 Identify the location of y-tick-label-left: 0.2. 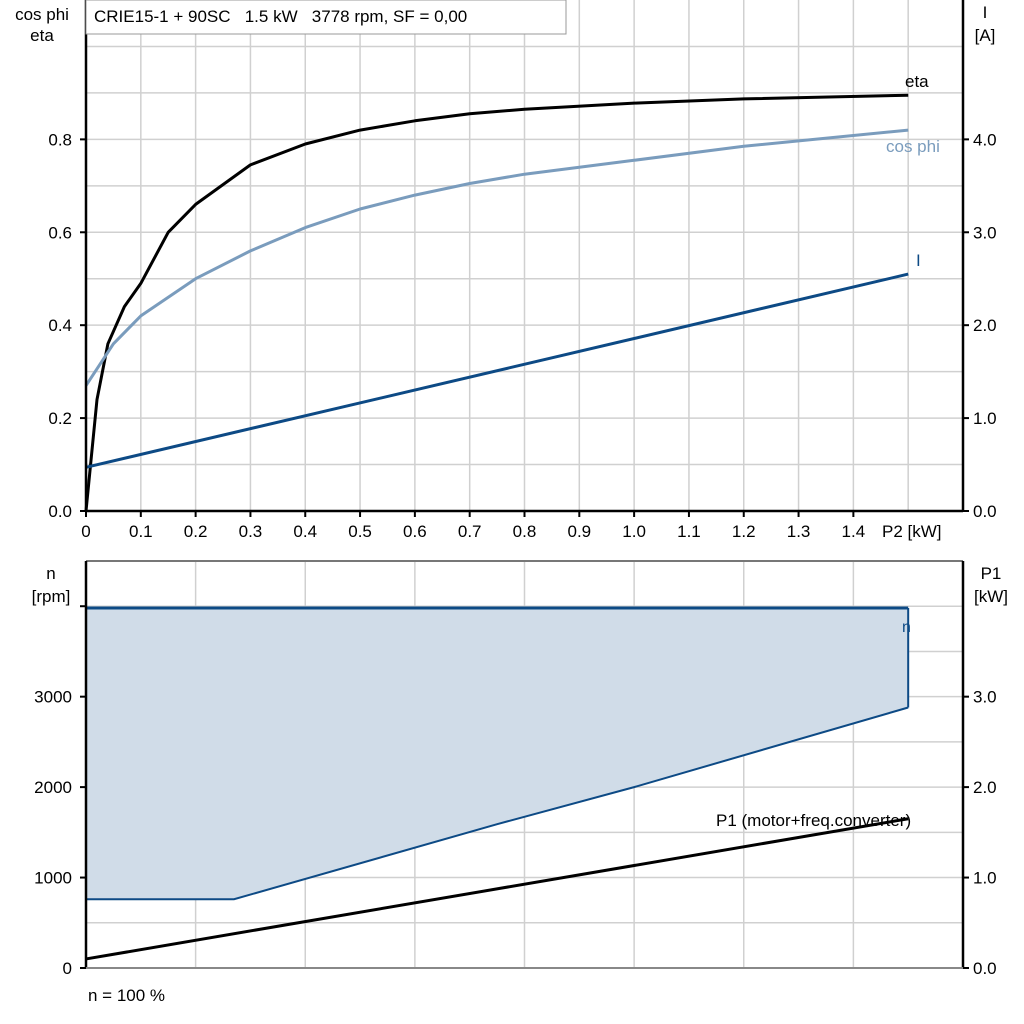
(60, 418).